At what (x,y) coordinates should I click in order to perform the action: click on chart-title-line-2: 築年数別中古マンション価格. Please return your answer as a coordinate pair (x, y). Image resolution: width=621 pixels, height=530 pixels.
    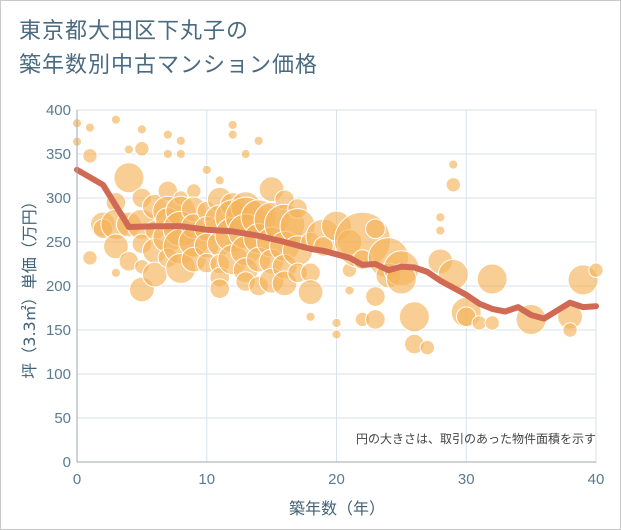
    Looking at the image, I should click on (169, 65).